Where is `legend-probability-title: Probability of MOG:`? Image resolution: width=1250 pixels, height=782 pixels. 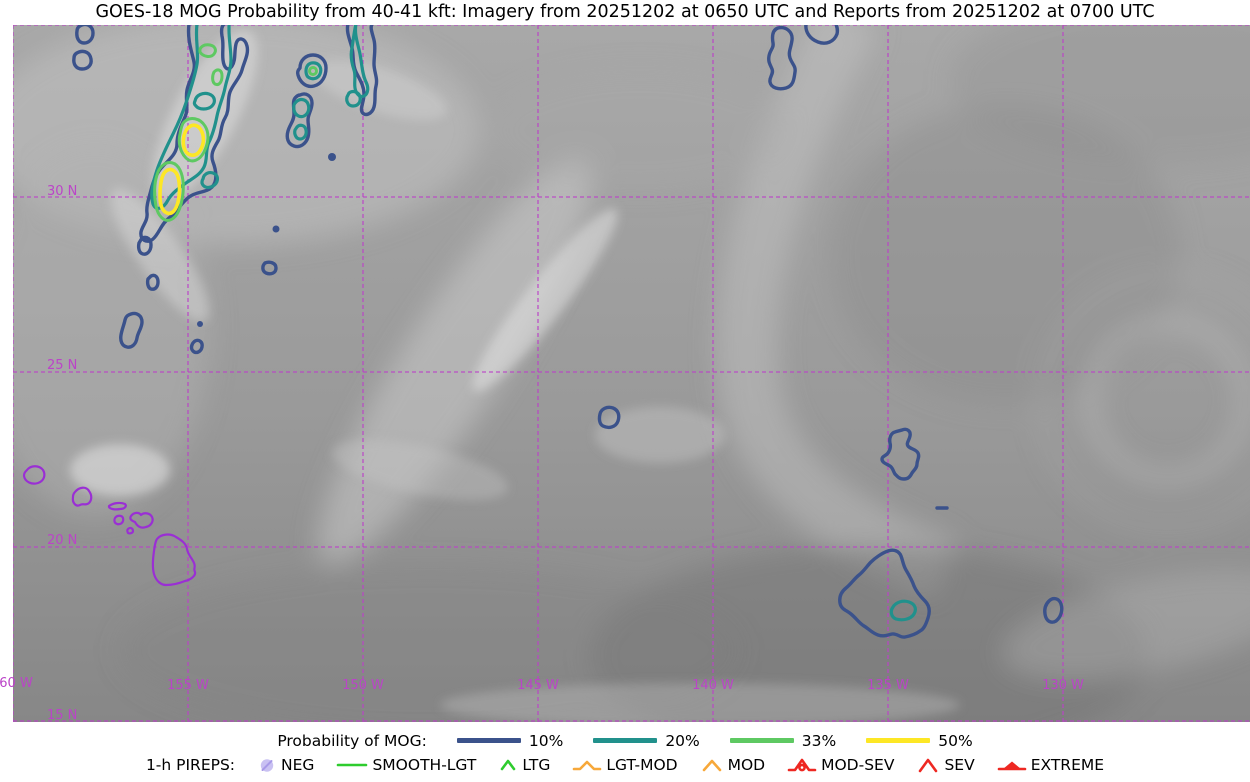 legend-probability-title: Probability of MOG: is located at coordinates (352, 740).